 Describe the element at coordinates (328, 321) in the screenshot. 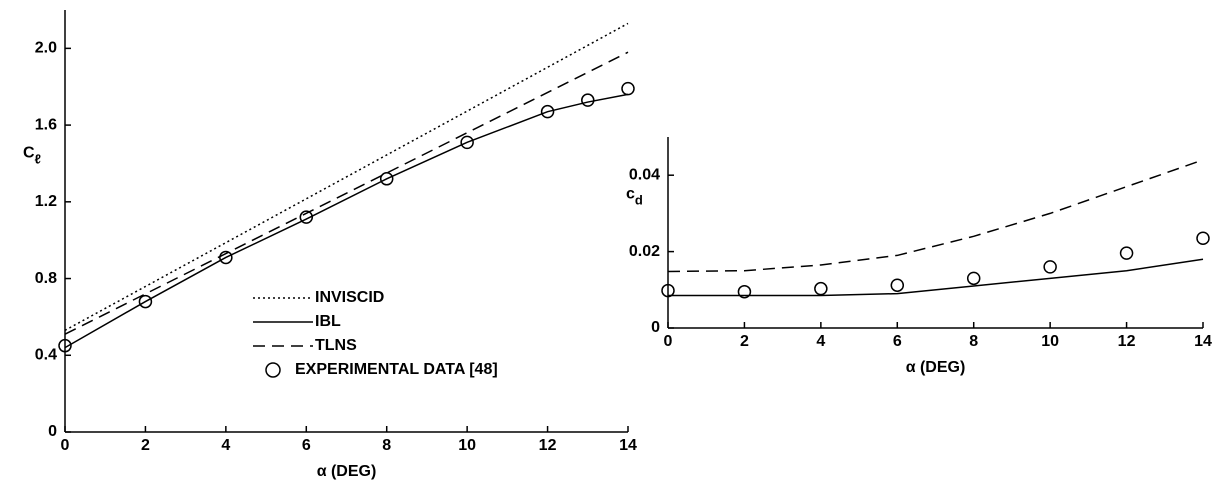

I see `legend-label: IBL` at that location.